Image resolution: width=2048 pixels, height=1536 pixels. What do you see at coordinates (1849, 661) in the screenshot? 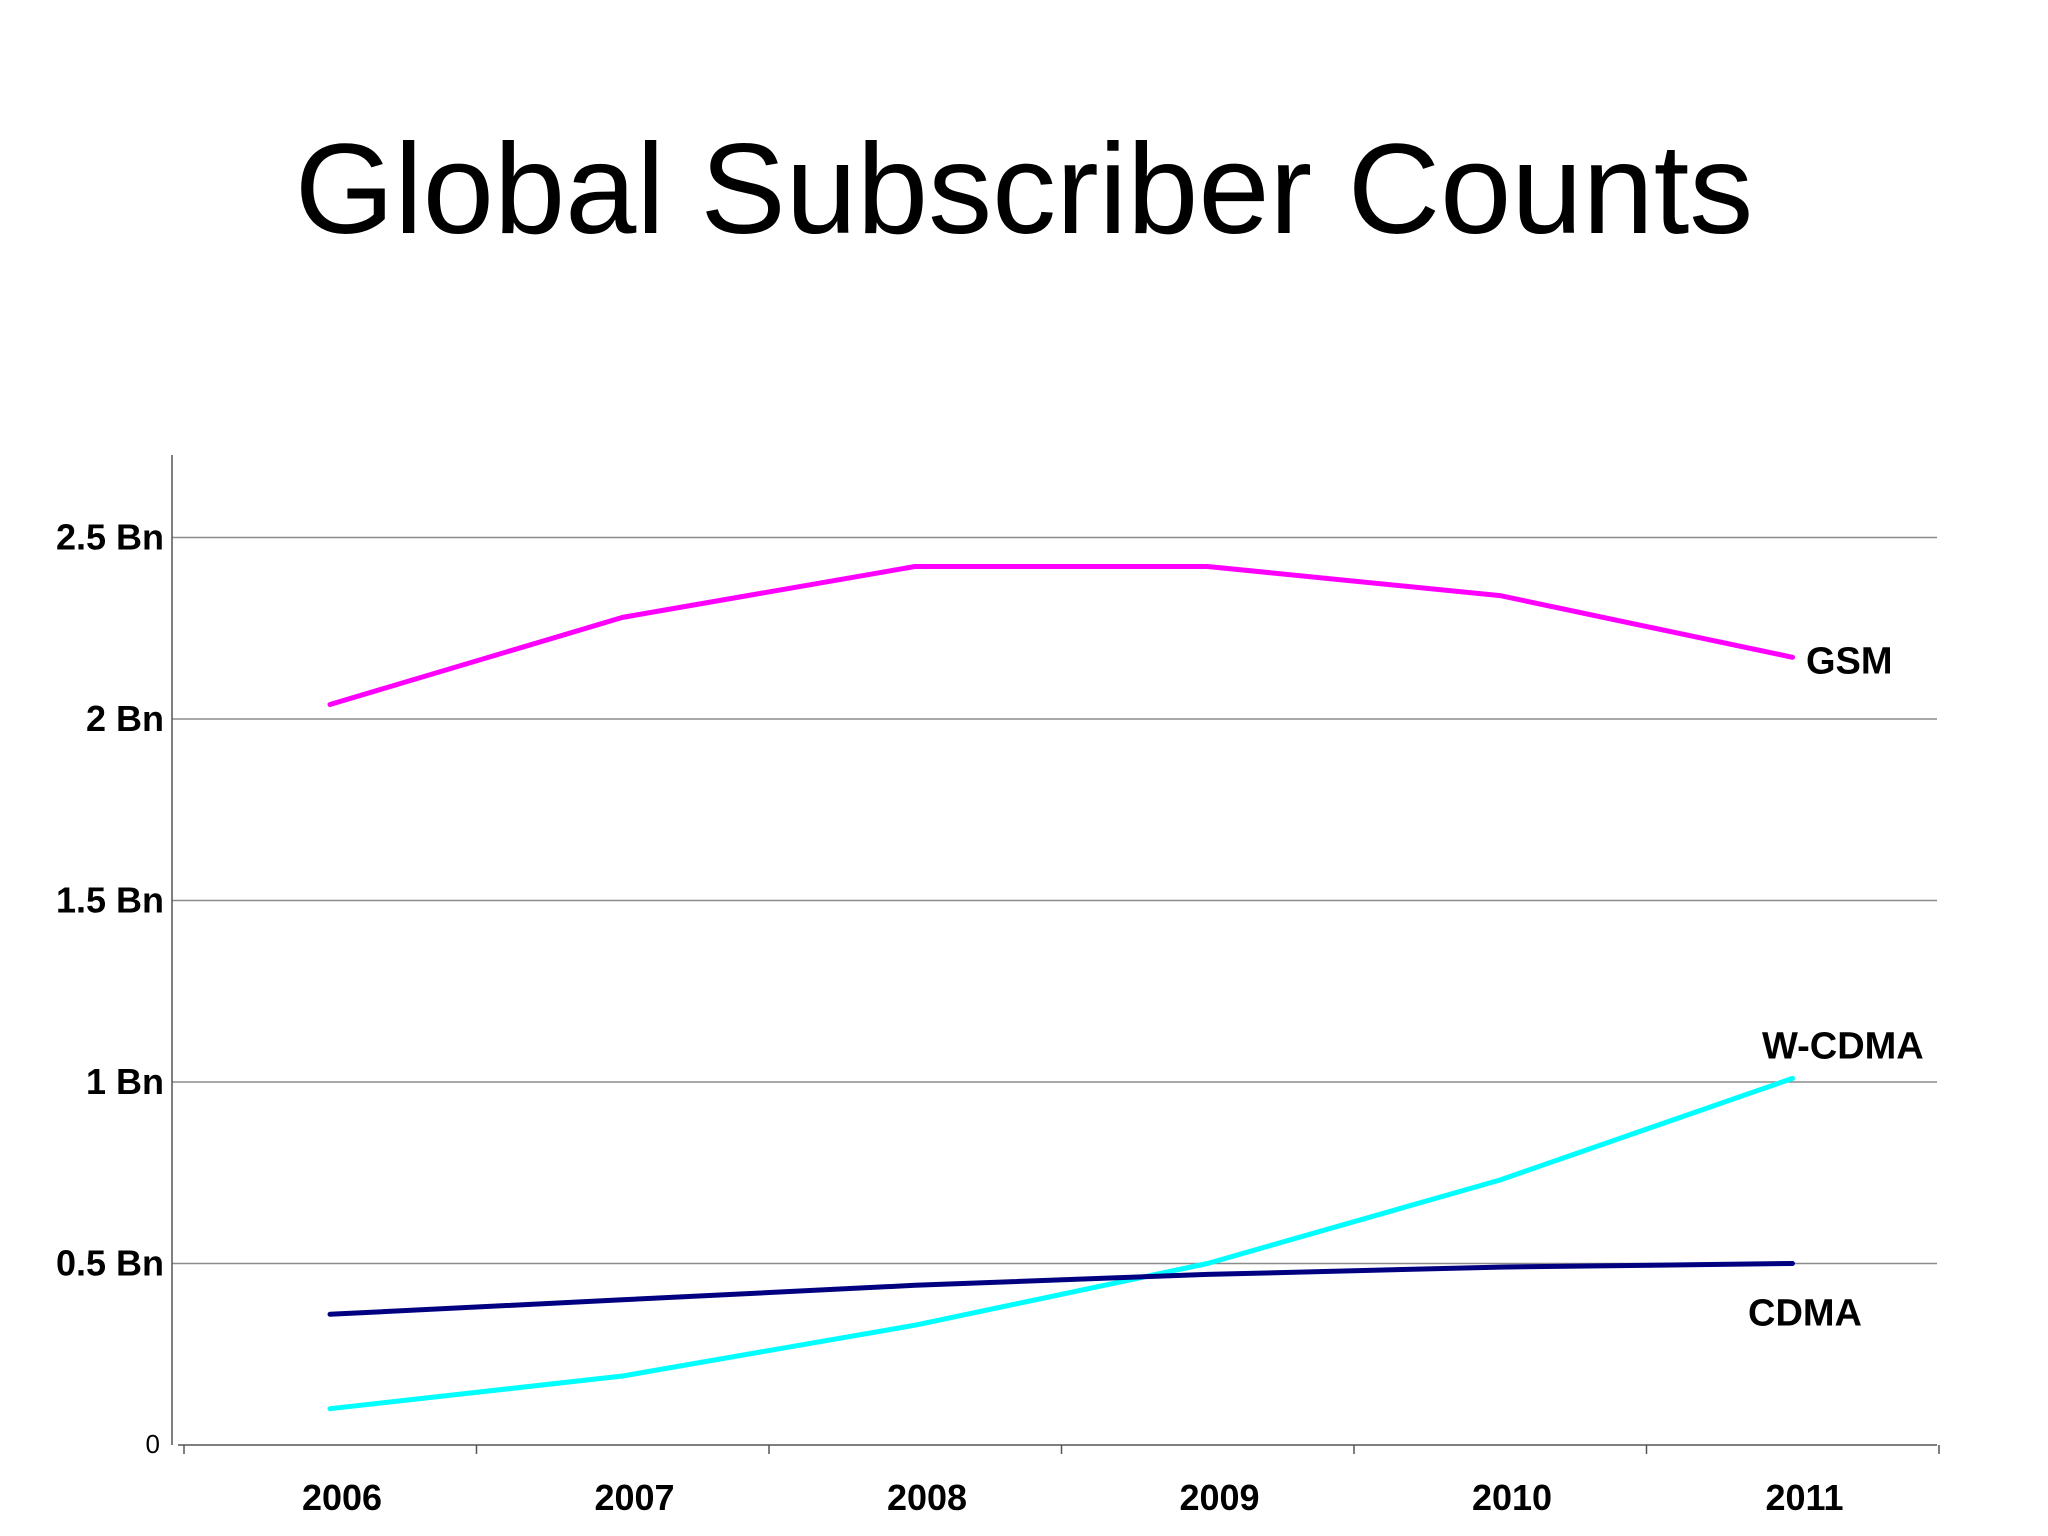
I see `series-label-gsm: GSM` at bounding box center [1849, 661].